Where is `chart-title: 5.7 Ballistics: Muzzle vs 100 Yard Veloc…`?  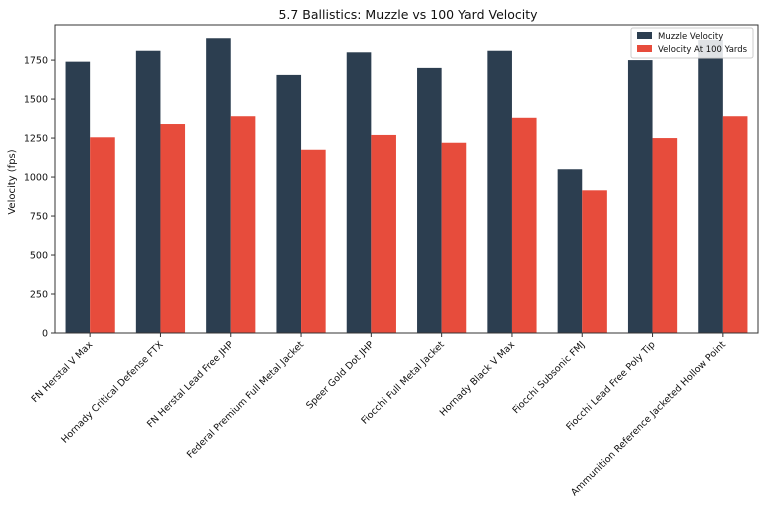
chart-title: 5.7 Ballistics: Muzzle vs 100 Yard Veloc… is located at coordinates (408, 14).